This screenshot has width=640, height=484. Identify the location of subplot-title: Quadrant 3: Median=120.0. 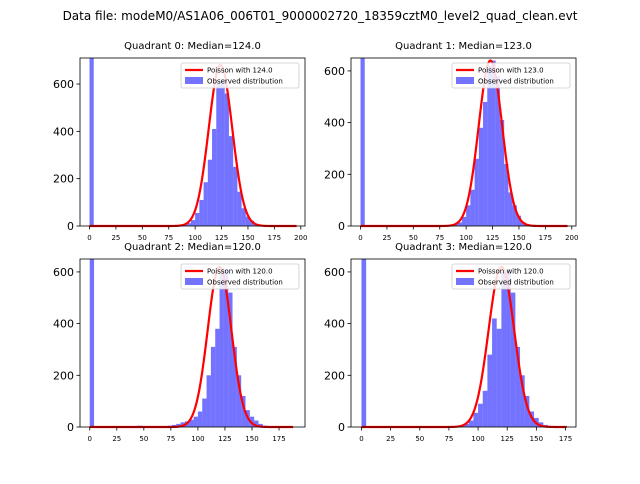
(463, 247).